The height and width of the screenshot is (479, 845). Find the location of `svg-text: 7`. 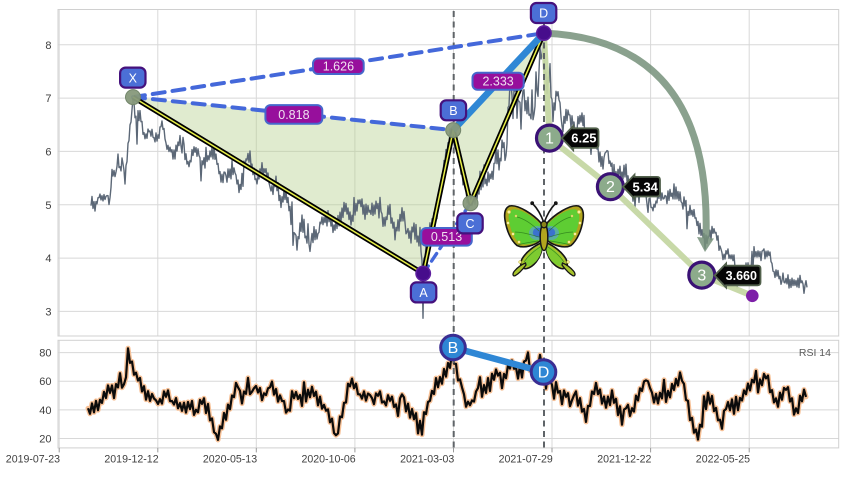

svg-text: 7 is located at coordinates (48, 99).